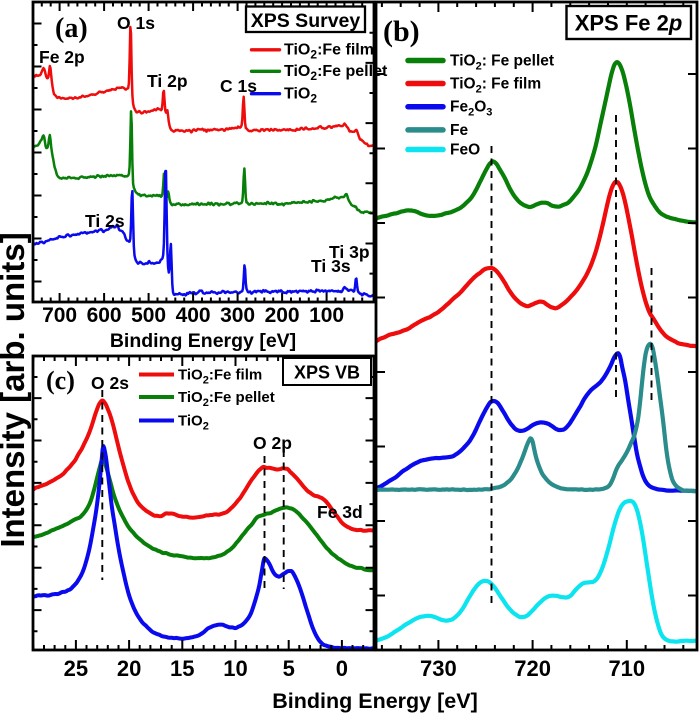 The width and height of the screenshot is (700, 728). Describe the element at coordinates (282, 315) in the screenshot. I see `svg-text: 200` at that location.